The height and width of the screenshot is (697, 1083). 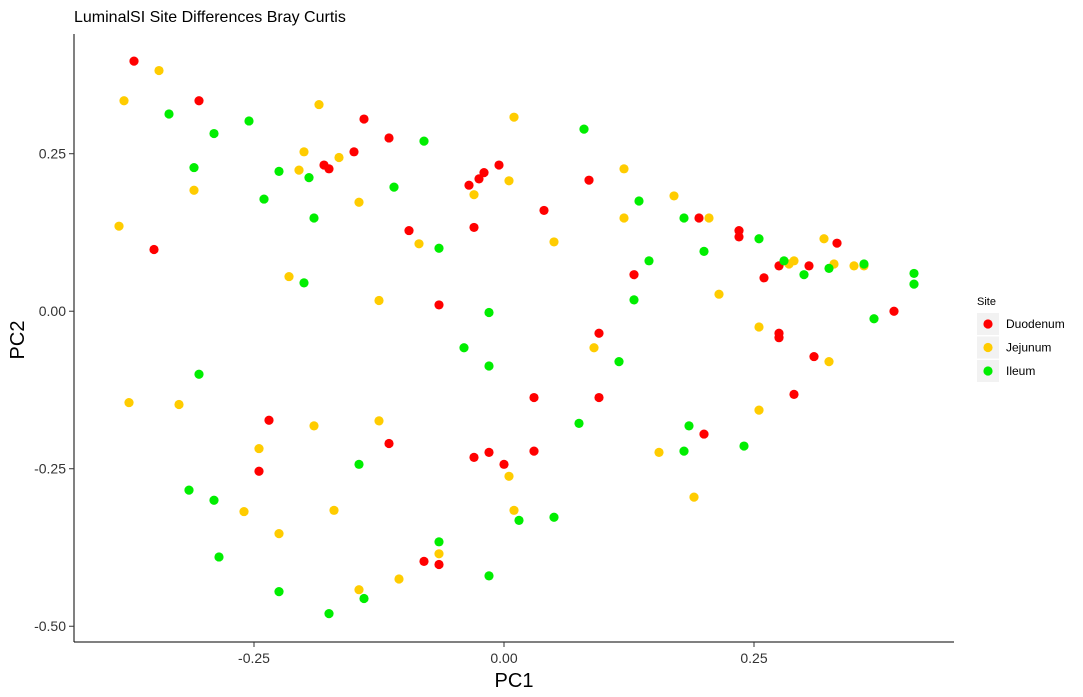 What do you see at coordinates (1028, 348) in the screenshot?
I see `legend-label: Jejunum` at bounding box center [1028, 348].